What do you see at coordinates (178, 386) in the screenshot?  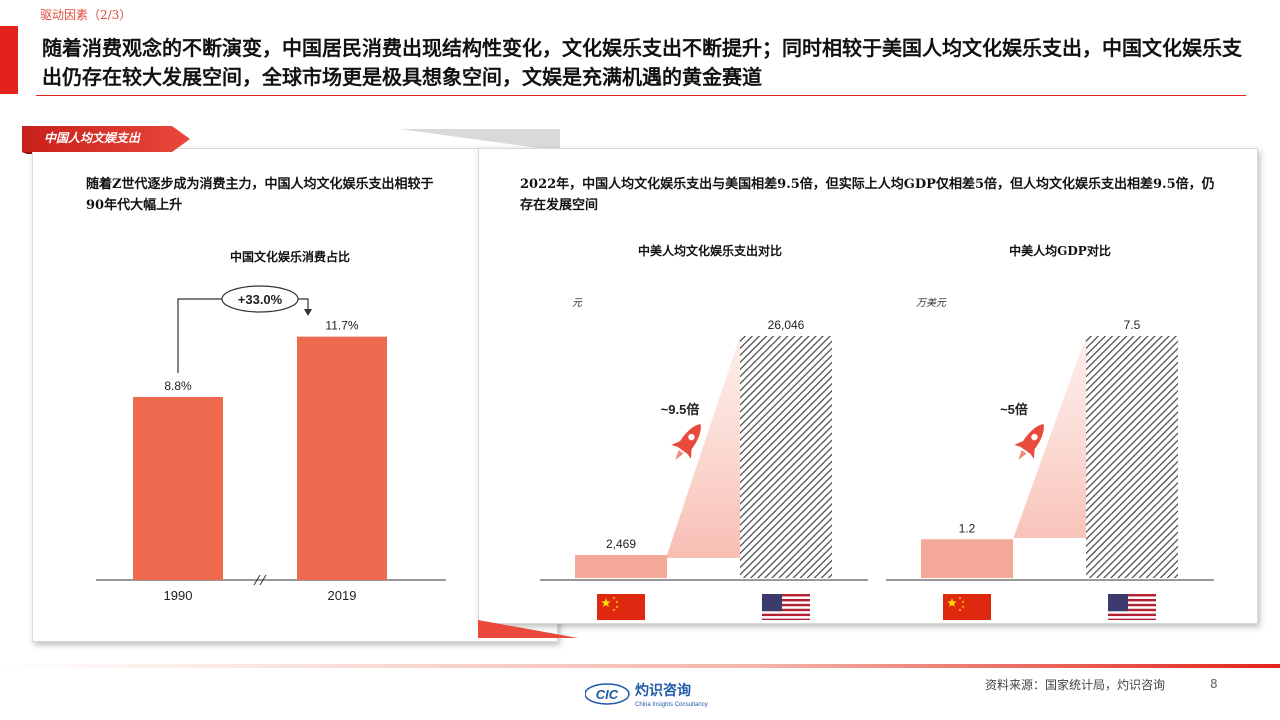 I see `bar-value-label: 8.8%` at bounding box center [178, 386].